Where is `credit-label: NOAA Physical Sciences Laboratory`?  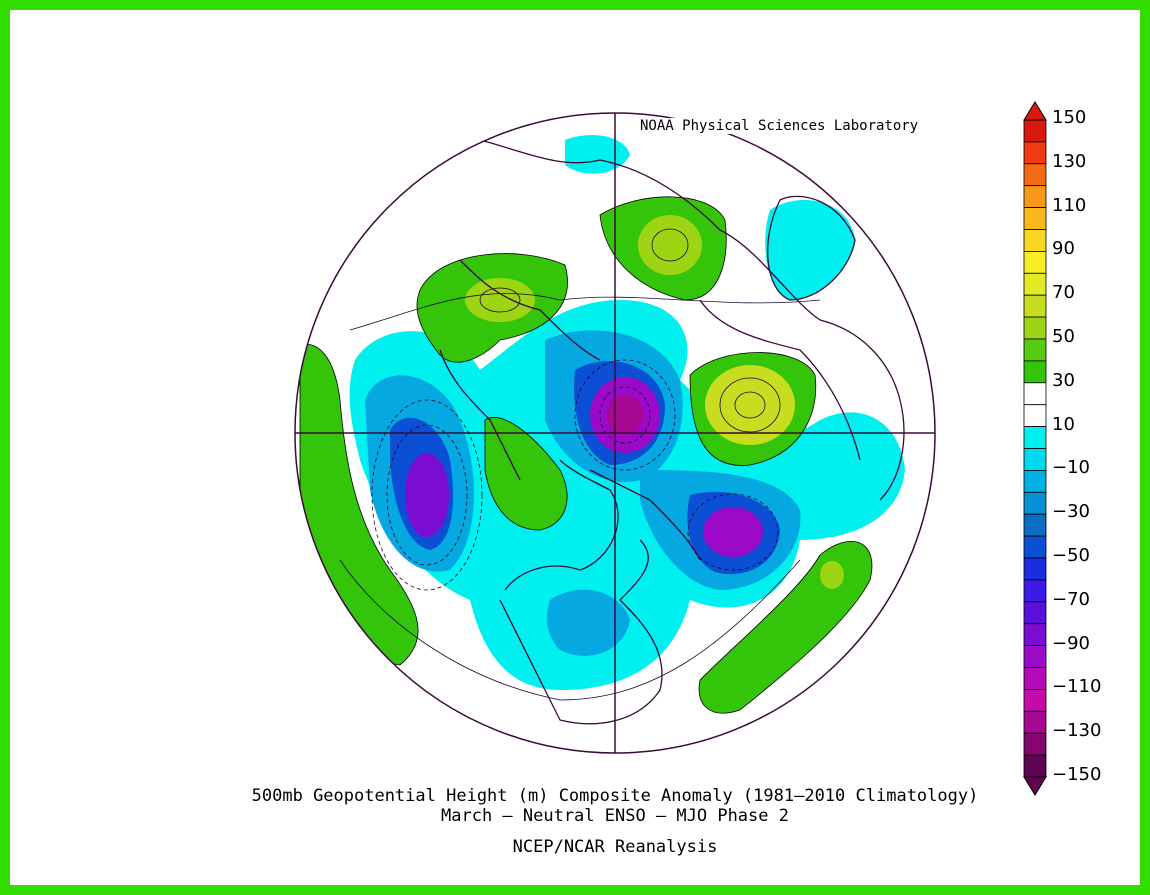 credit-label: NOAA Physical Sciences Laboratory is located at coordinates (779, 126).